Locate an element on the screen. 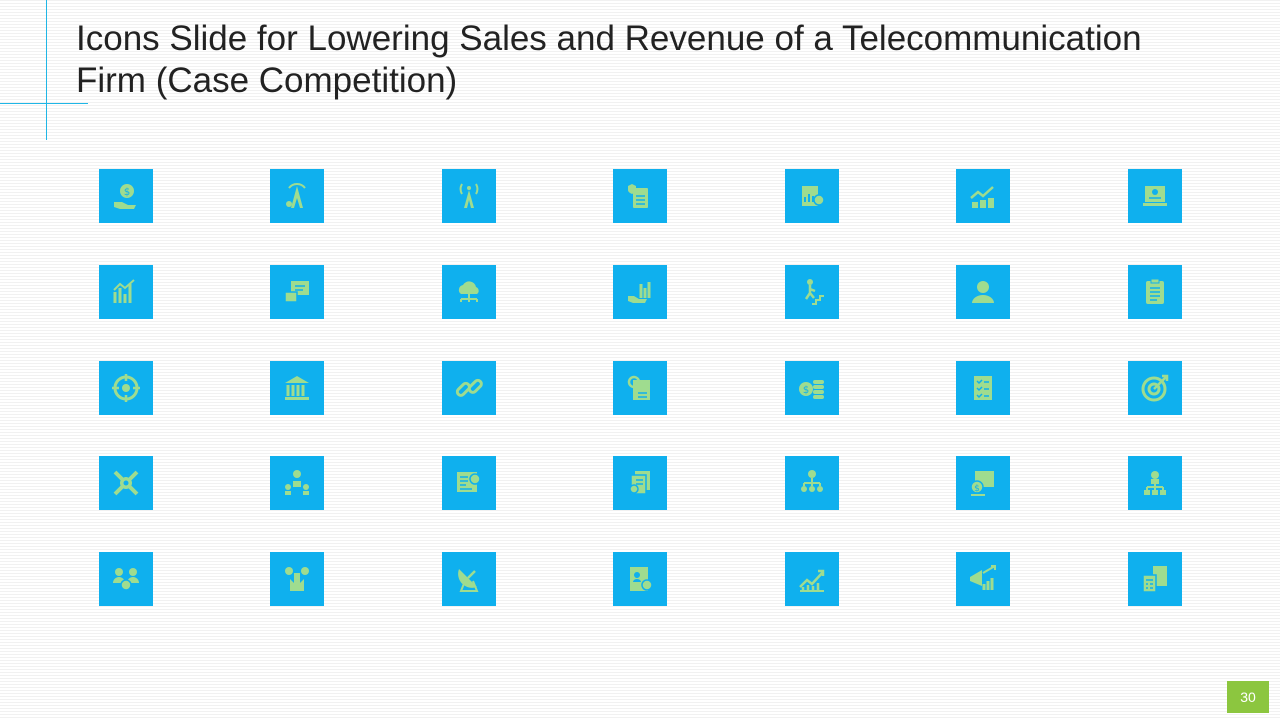  org-chart-icon is located at coordinates (1155, 483).